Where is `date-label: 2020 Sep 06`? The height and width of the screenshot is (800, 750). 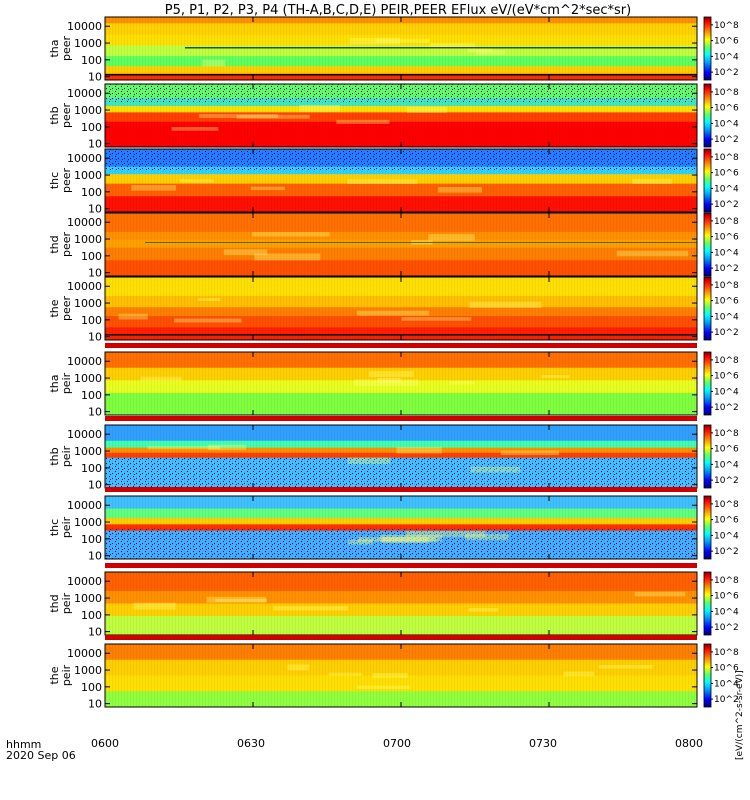 date-label: 2020 Sep 06 is located at coordinates (41, 755).